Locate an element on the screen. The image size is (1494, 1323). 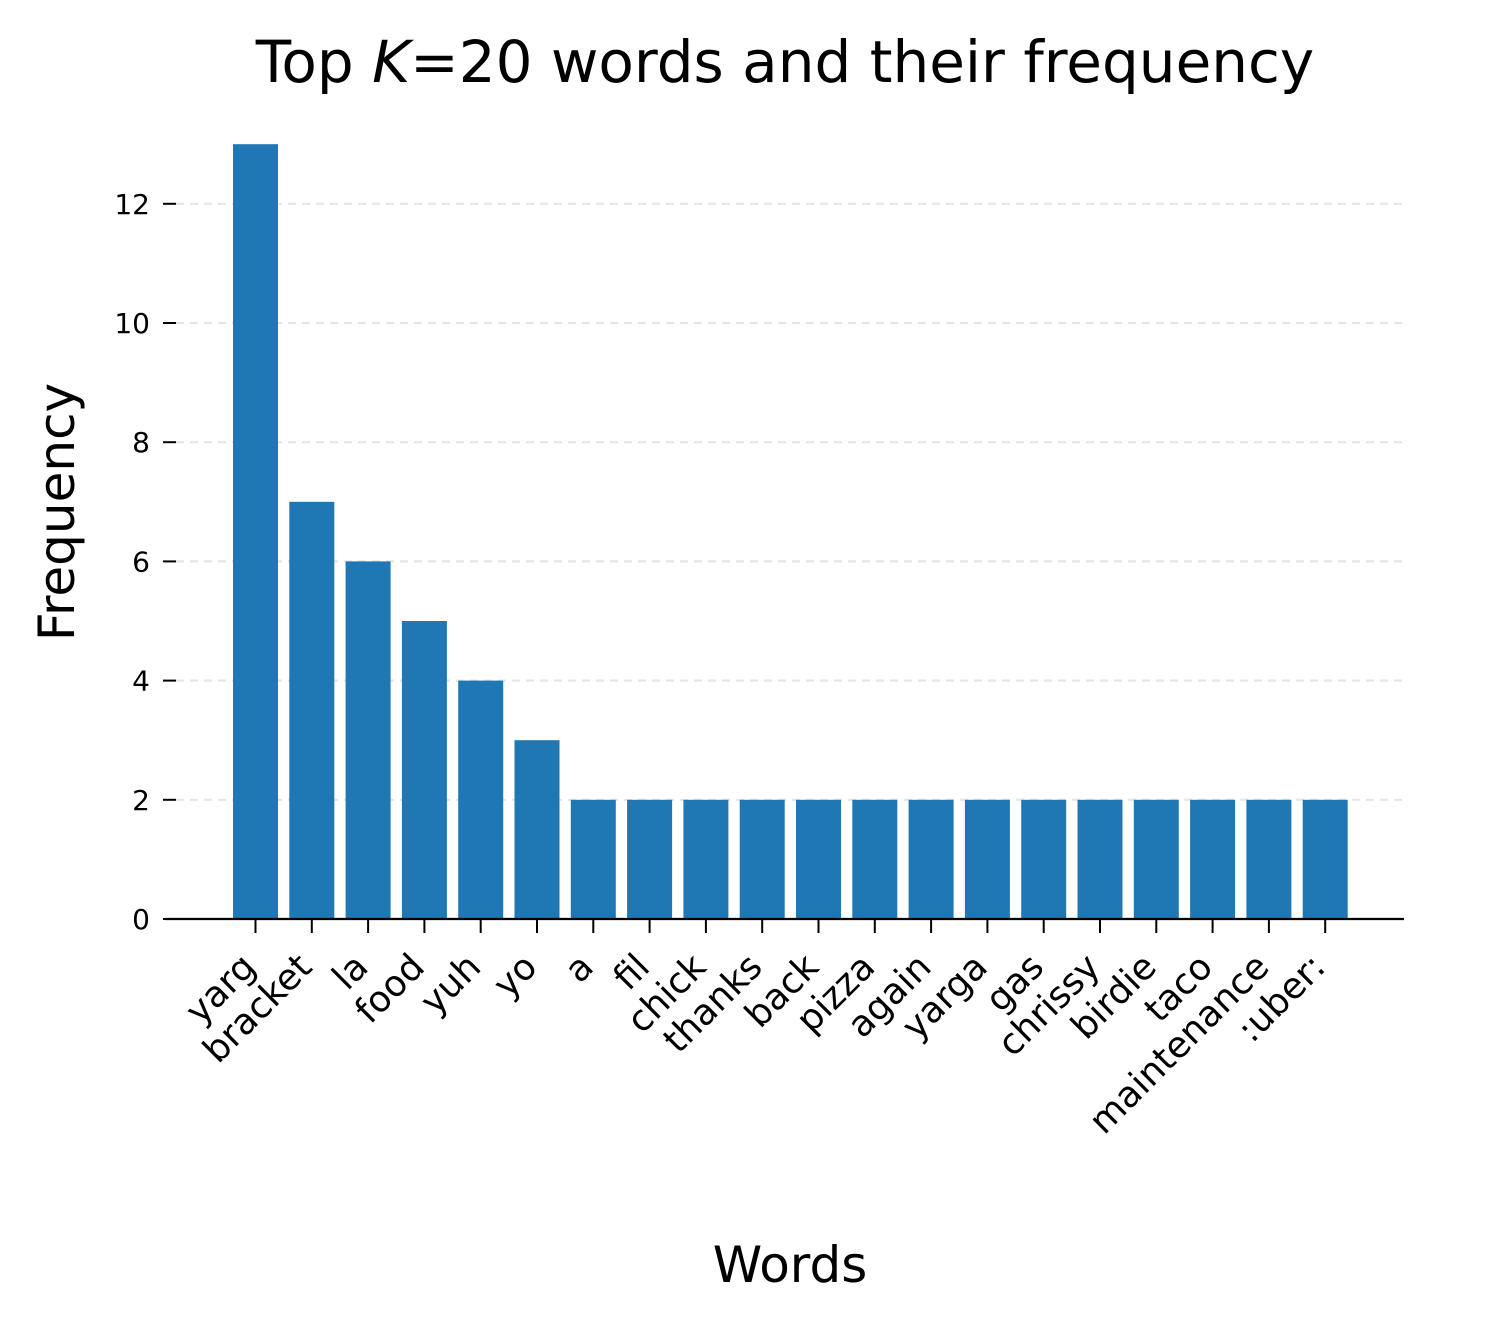
bar-again is located at coordinates (931, 859).